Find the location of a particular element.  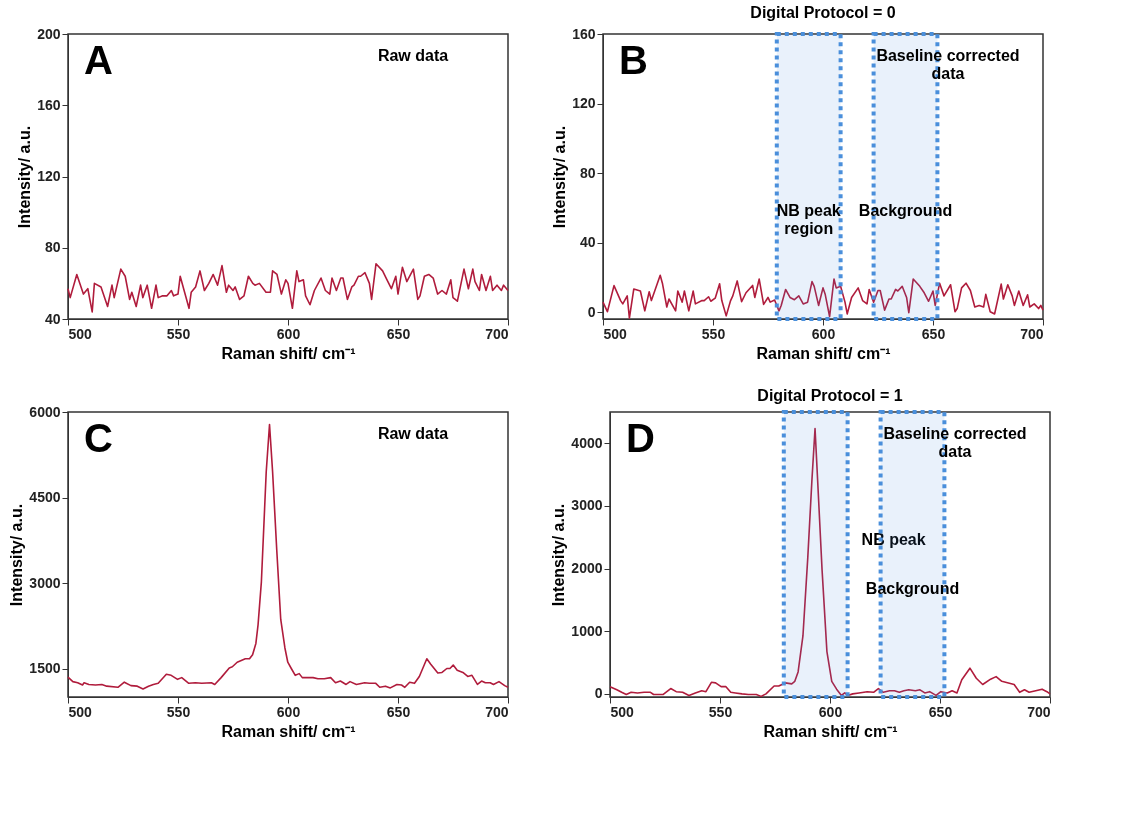

band-label: NB peak is located at coordinates (893, 540).